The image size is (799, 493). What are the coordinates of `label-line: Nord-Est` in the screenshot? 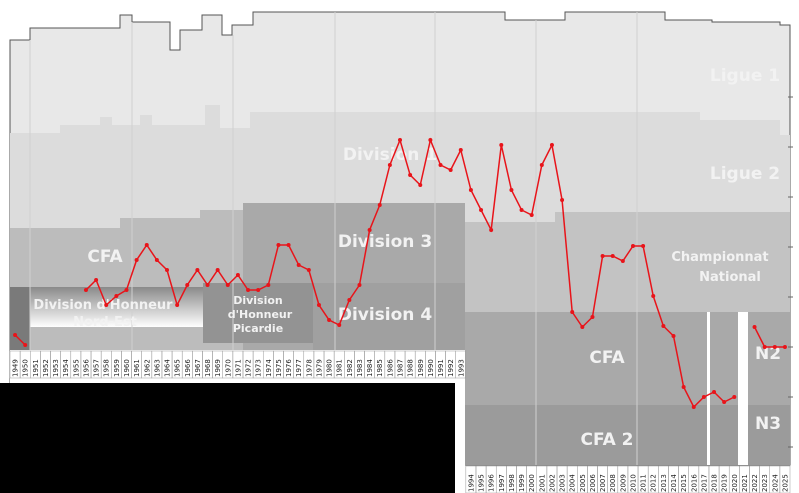 It's located at (105, 322).